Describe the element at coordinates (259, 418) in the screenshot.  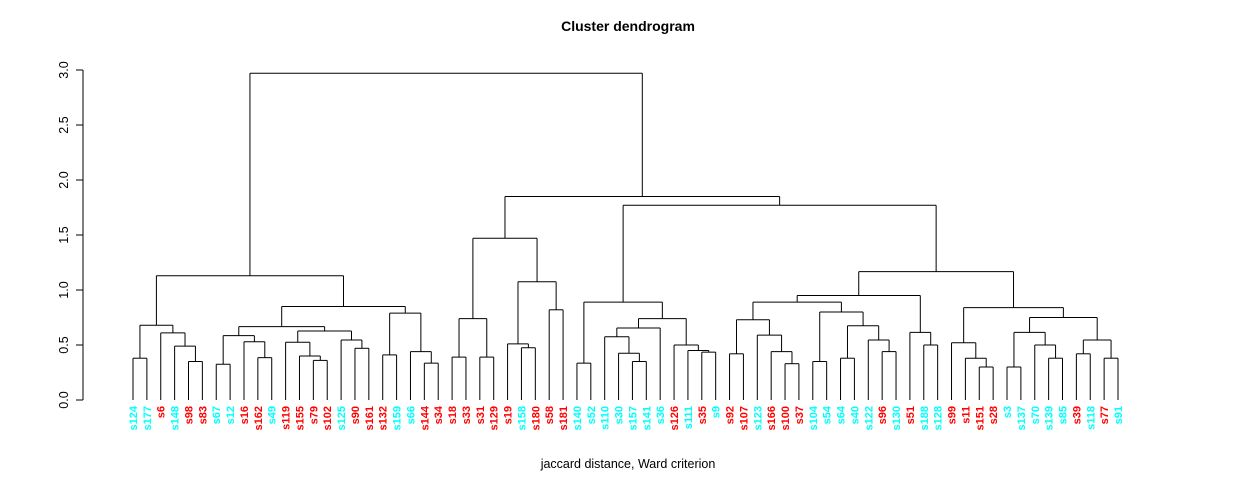
I see `leaf-label: s162` at that location.